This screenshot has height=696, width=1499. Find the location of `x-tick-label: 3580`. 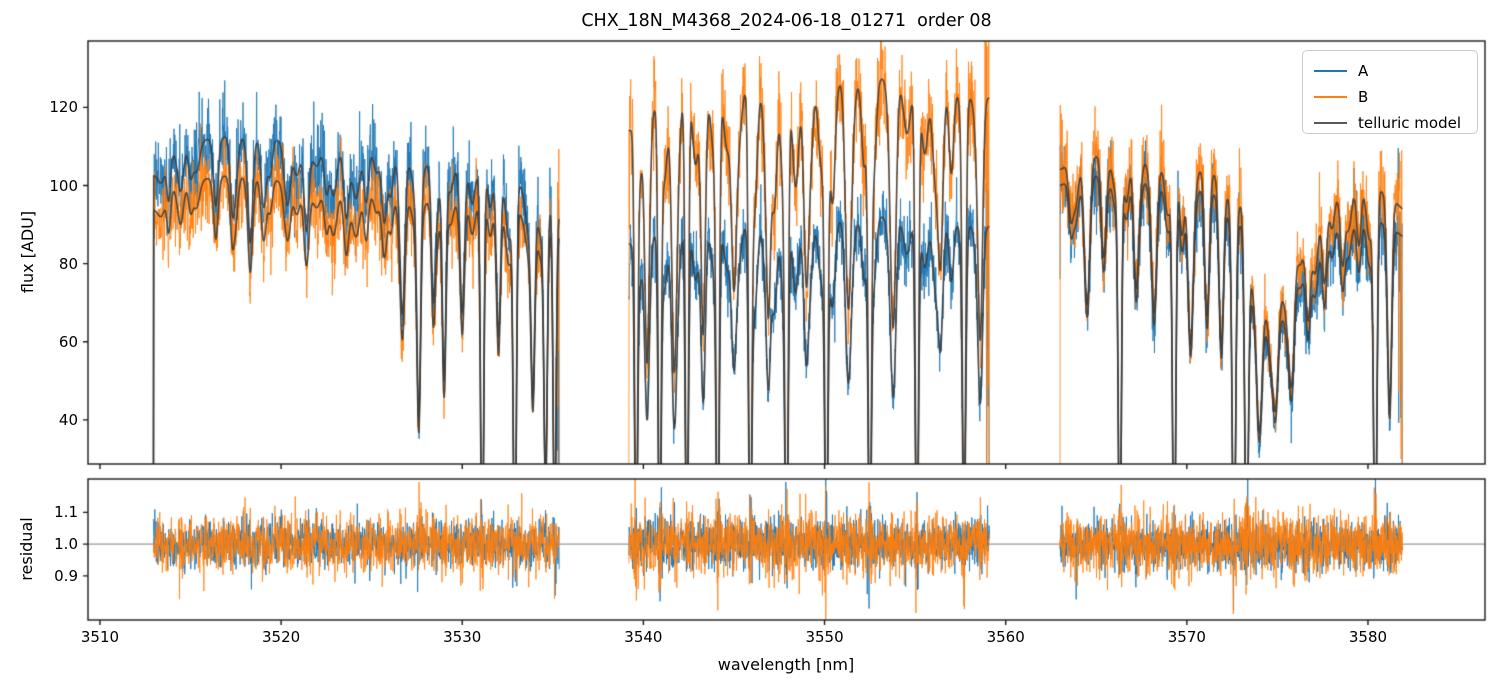

x-tick-label: 3580 is located at coordinates (1368, 637).